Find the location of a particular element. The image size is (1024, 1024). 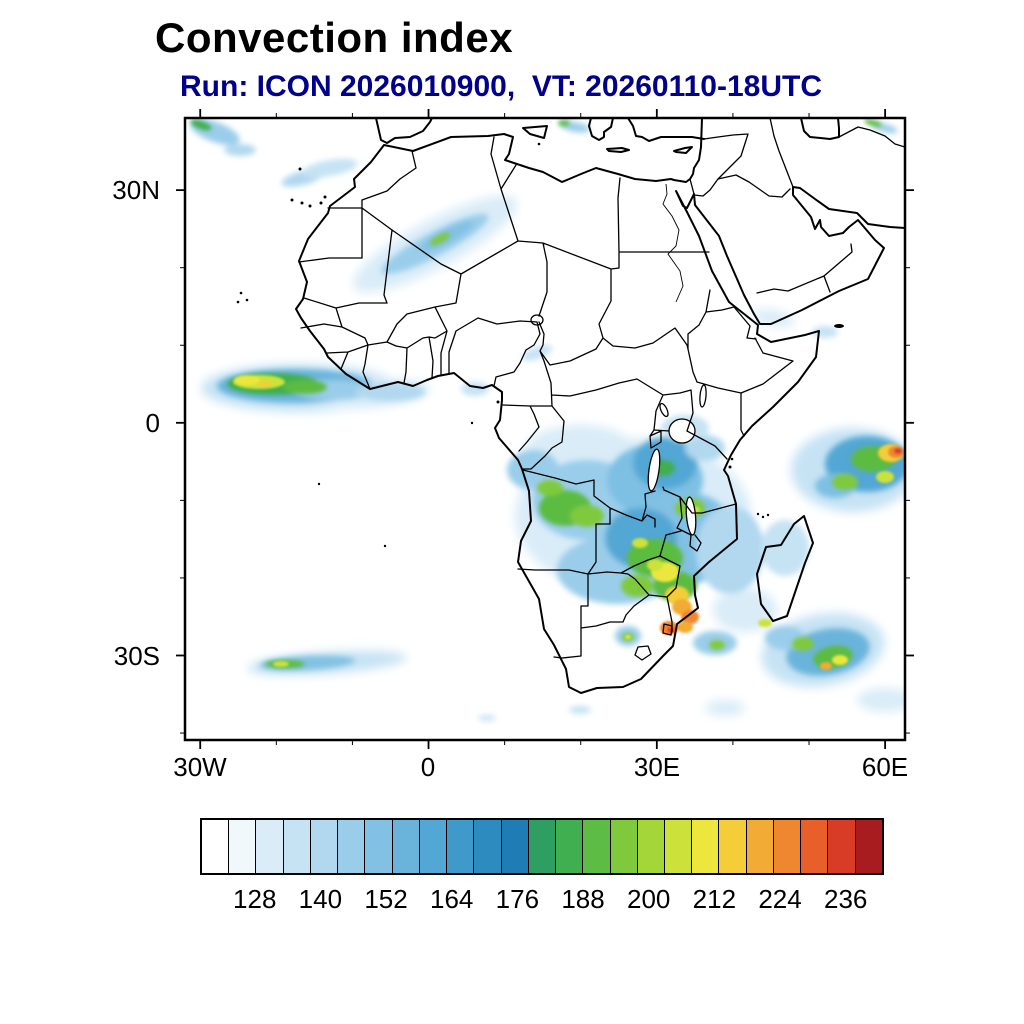

y-axis-label-0: 0 is located at coordinates (152, 423).